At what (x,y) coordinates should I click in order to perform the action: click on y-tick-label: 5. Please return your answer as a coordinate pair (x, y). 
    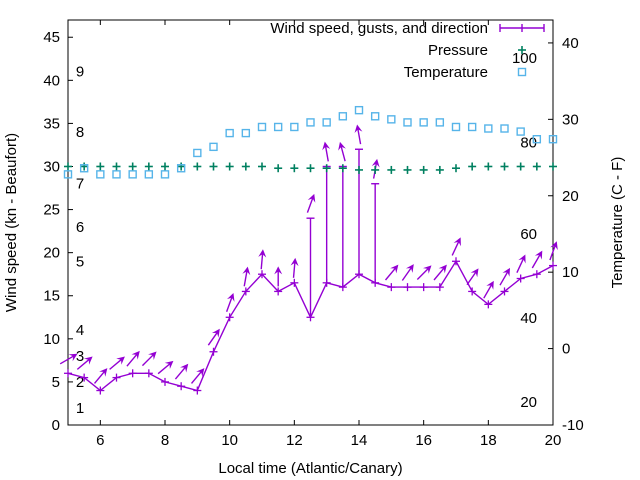
    Looking at the image, I should click on (56, 382).